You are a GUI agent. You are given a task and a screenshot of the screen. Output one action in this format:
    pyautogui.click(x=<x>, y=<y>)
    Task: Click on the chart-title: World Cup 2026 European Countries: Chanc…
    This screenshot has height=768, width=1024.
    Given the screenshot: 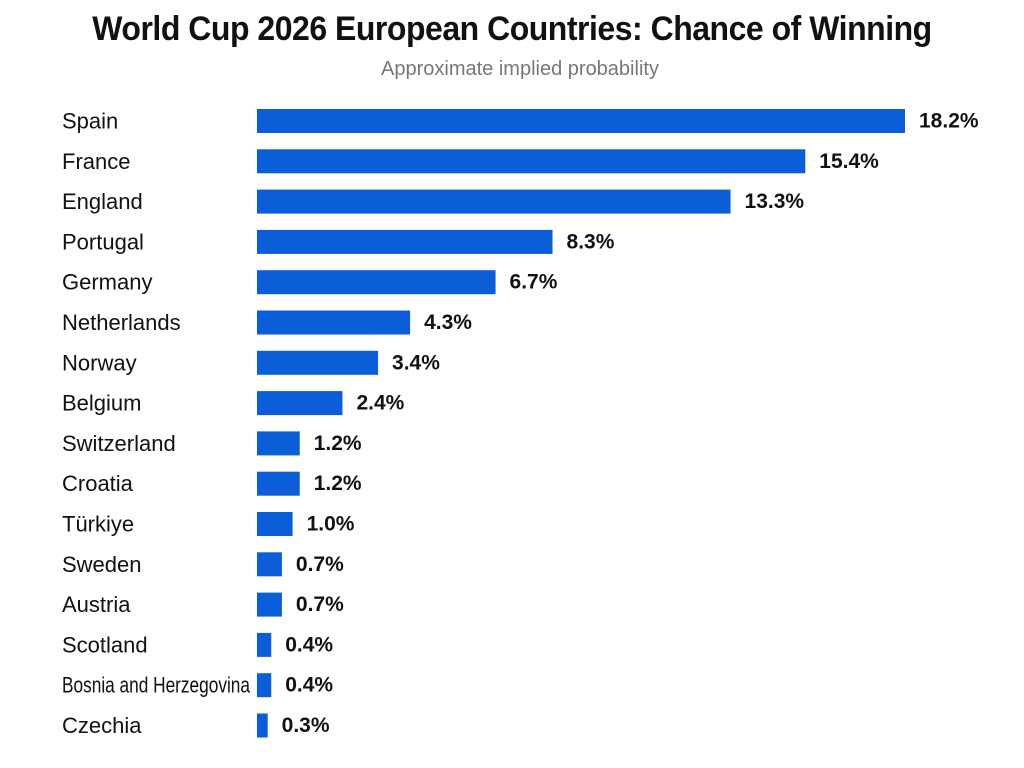 What is the action you would take?
    pyautogui.click(x=512, y=29)
    